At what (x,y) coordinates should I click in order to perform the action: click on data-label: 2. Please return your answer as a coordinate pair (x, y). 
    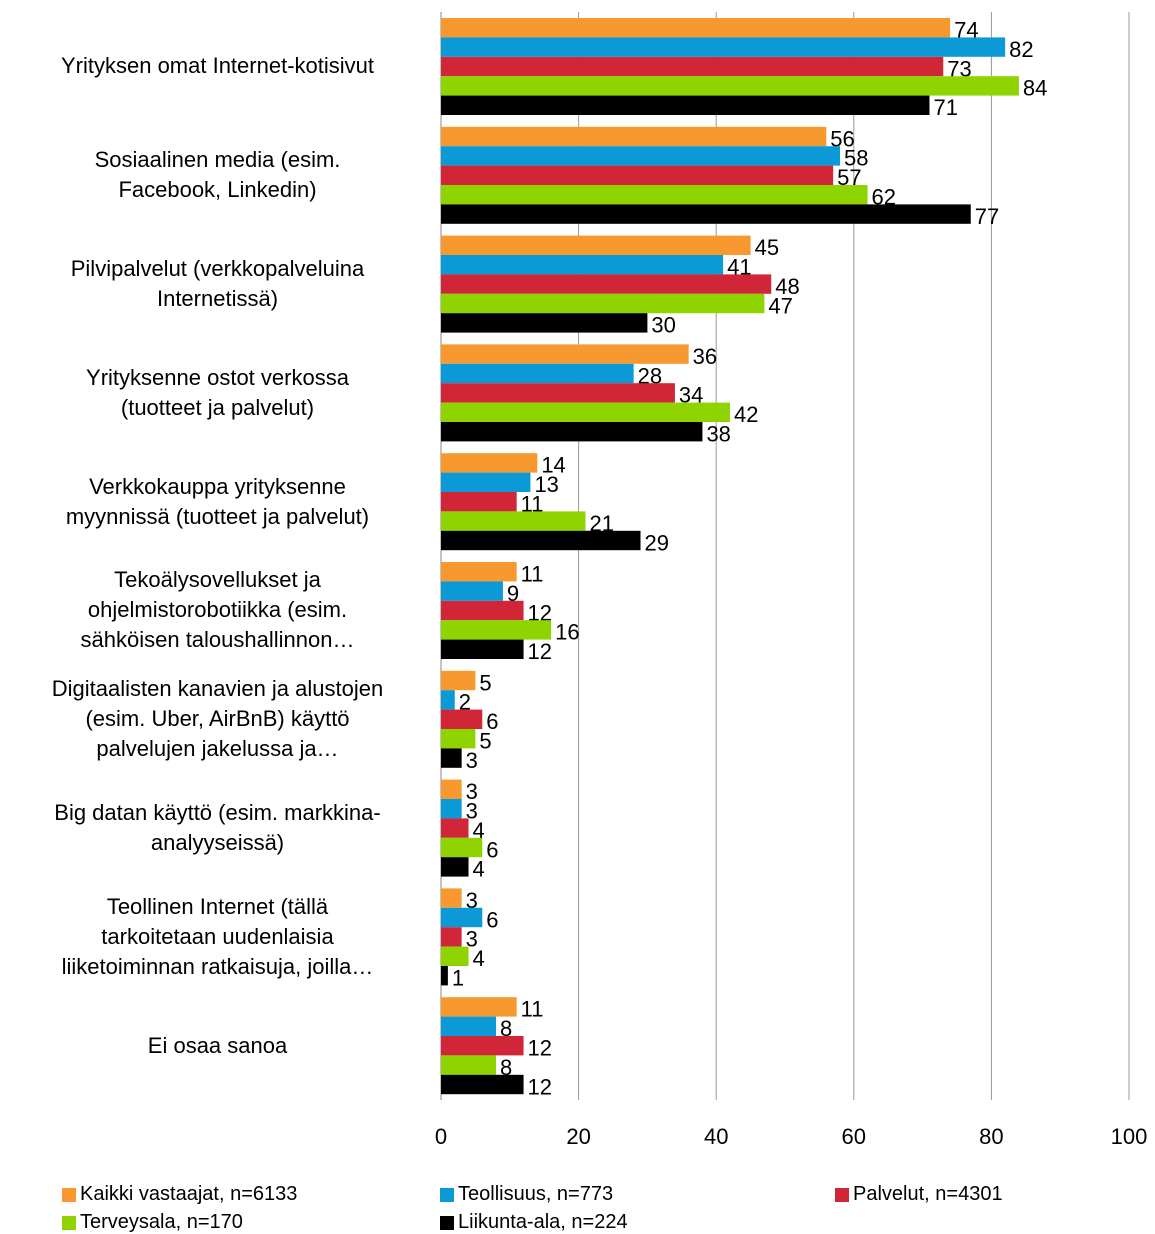
    Looking at the image, I should click on (465, 702).